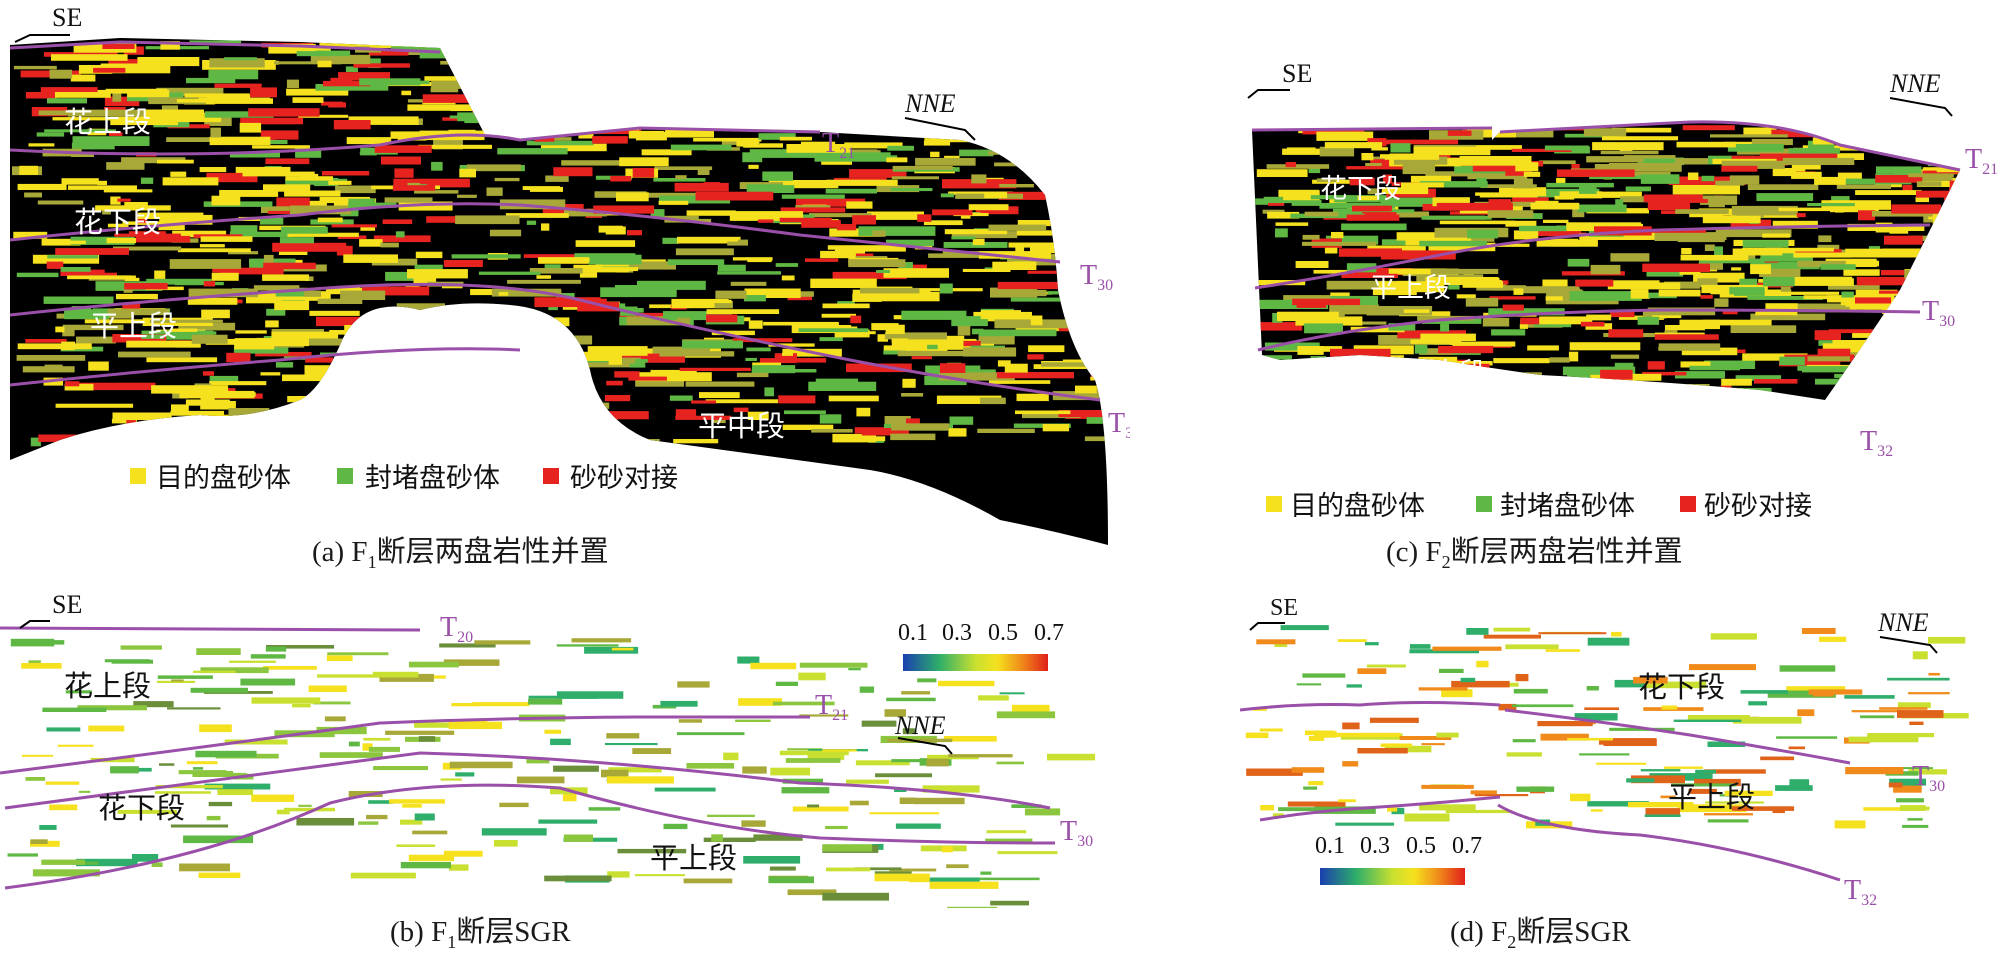 Image resolution: width=2003 pixels, height=978 pixels. I want to click on panel-d-dir-right: NNE, so click(1903, 622).